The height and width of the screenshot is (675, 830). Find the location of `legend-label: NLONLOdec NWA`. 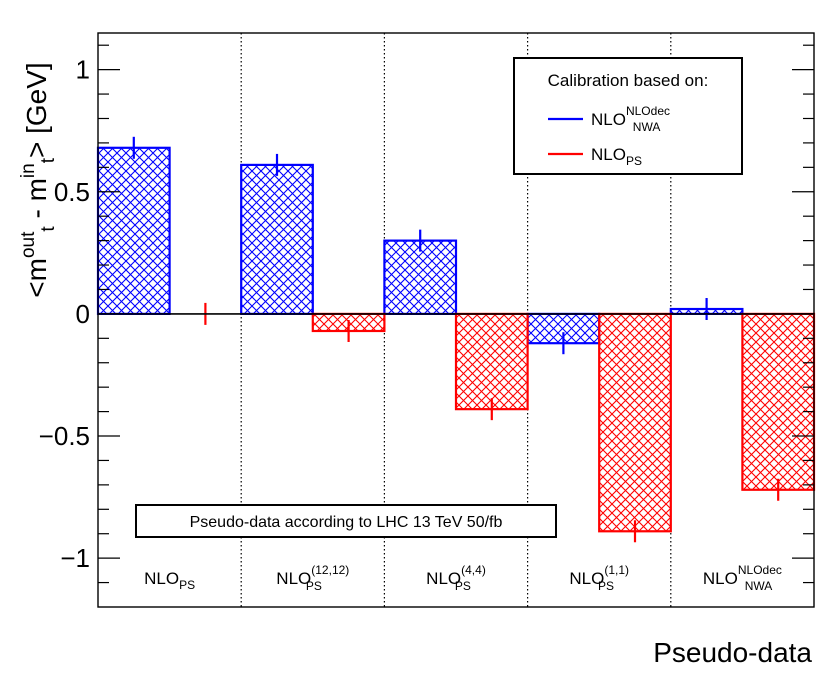

legend-label: NLONLOdec NWA is located at coordinates (630, 119).